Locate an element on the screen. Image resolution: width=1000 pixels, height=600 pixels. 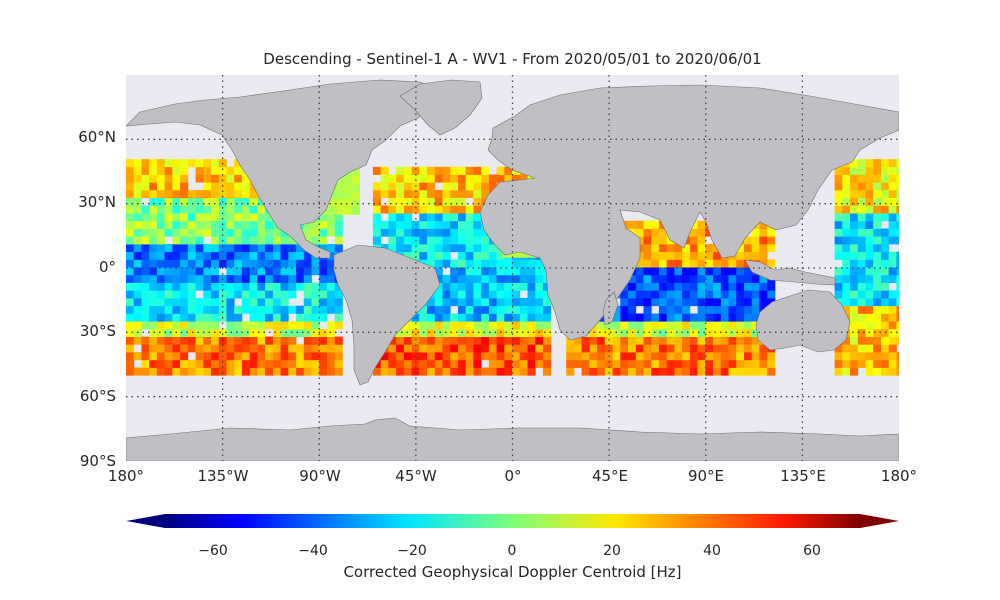
lon-label-45w: 45°W is located at coordinates (416, 476).